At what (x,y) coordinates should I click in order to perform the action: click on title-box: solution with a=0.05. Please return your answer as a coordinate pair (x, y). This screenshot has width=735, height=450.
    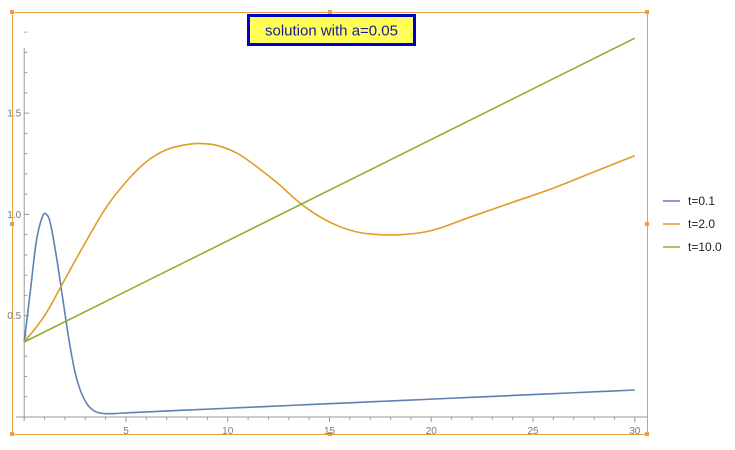
    Looking at the image, I should click on (331, 30).